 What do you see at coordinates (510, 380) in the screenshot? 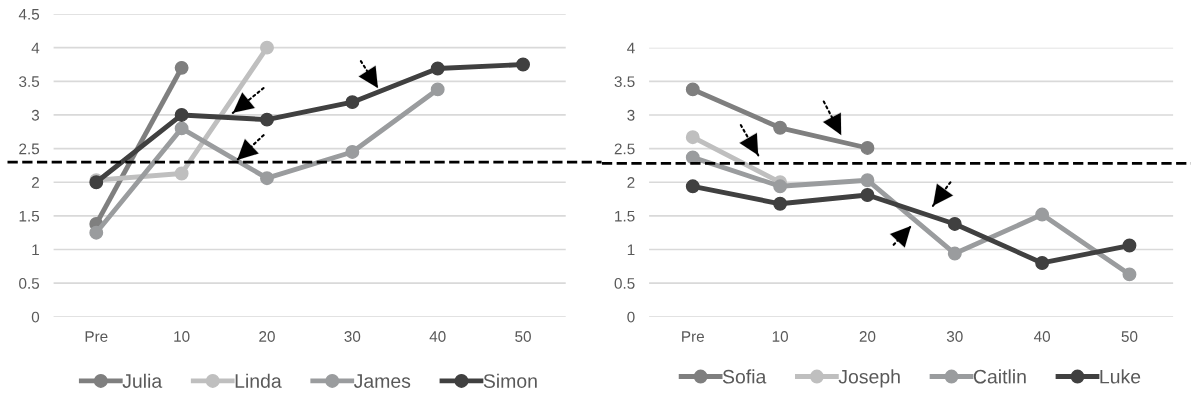
I see `legend-label: Simon` at bounding box center [510, 380].